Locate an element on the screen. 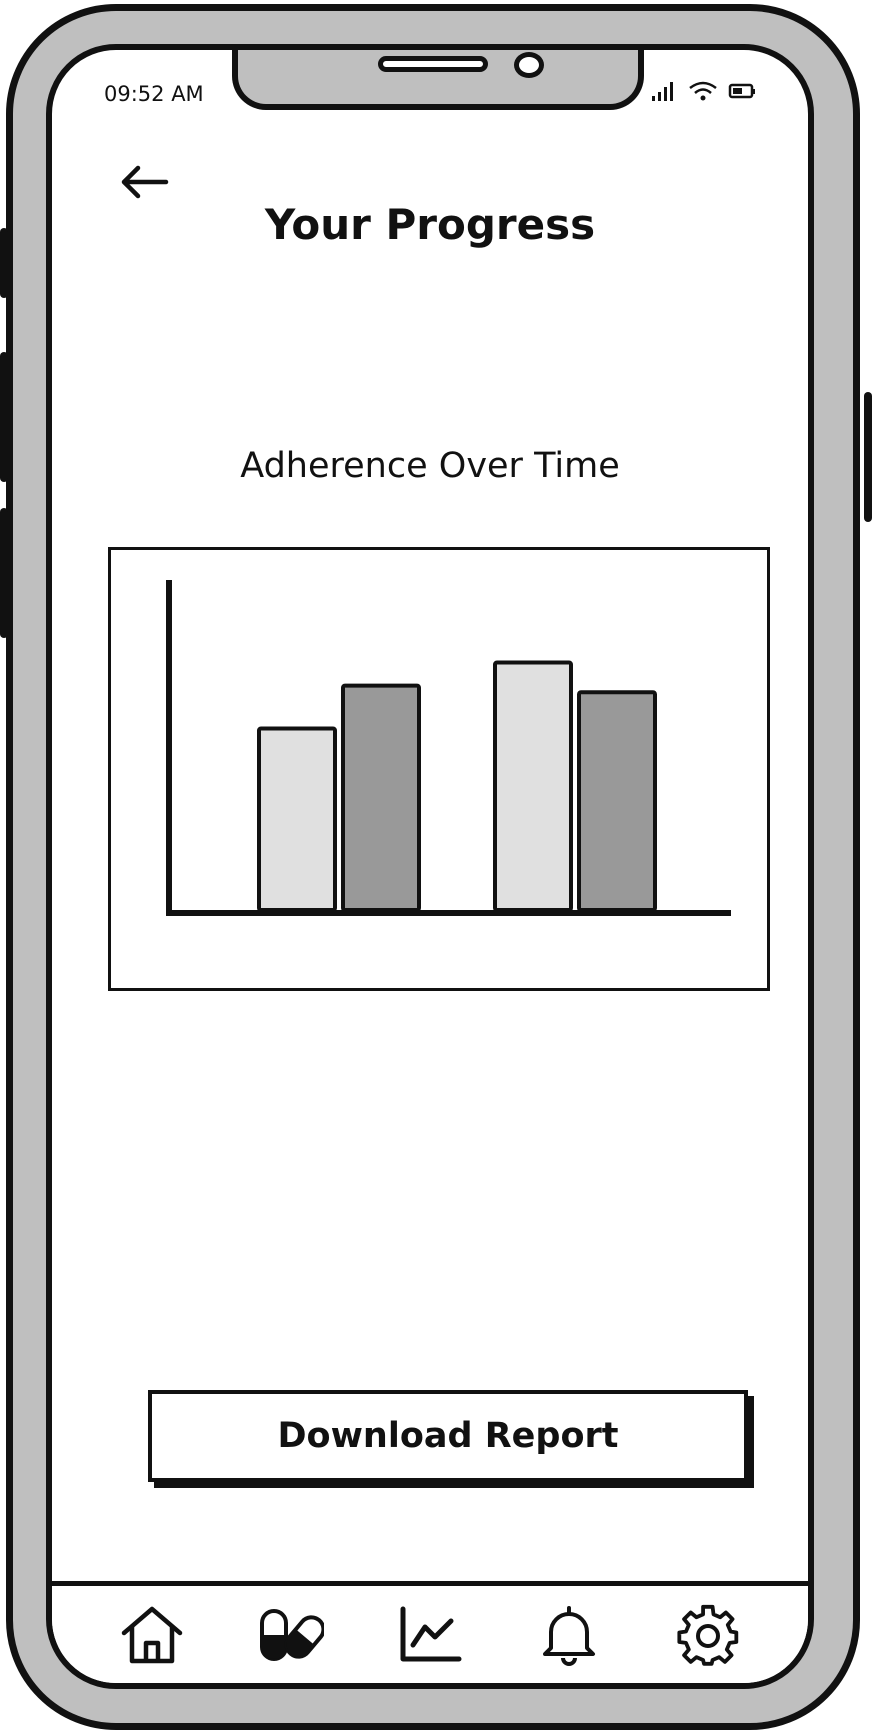 Image resolution: width=872 pixels, height=1734 pixels. chart-title: Adherence Over Time is located at coordinates (430, 466).